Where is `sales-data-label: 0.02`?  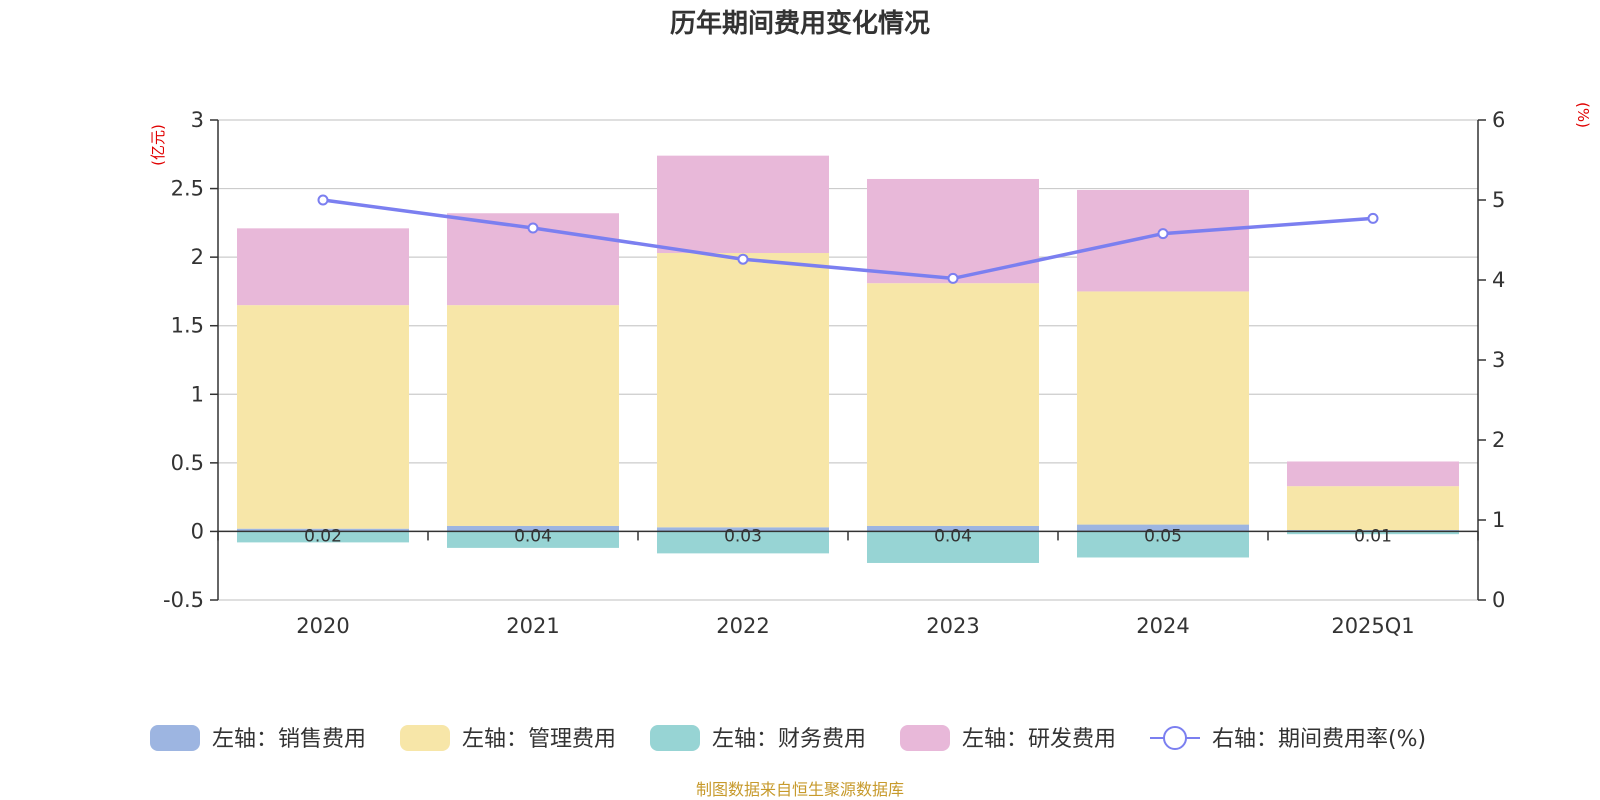
sales-data-label: 0.02 is located at coordinates (323, 536).